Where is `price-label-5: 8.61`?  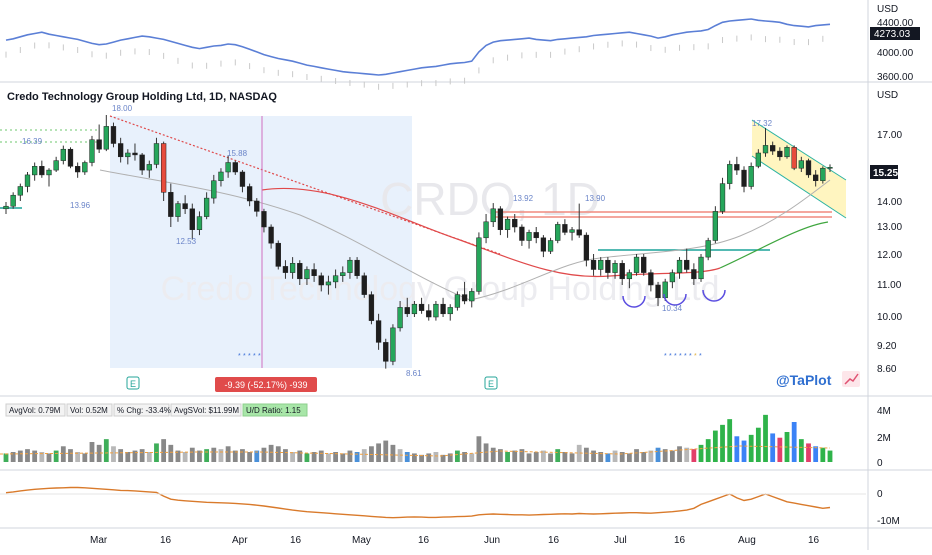 price-label-5: 8.61 is located at coordinates (414, 373).